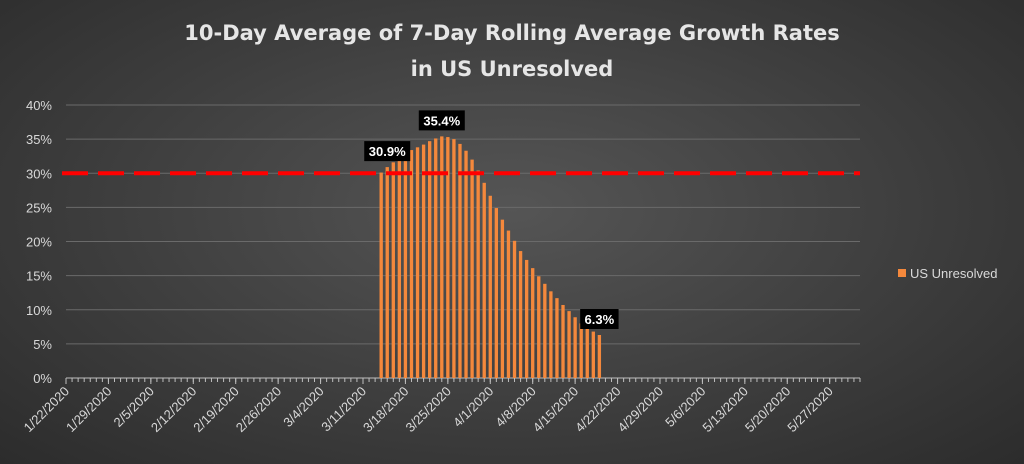 The height and width of the screenshot is (464, 1024). I want to click on x-tick-label: 4/15/2020, so click(556, 410).